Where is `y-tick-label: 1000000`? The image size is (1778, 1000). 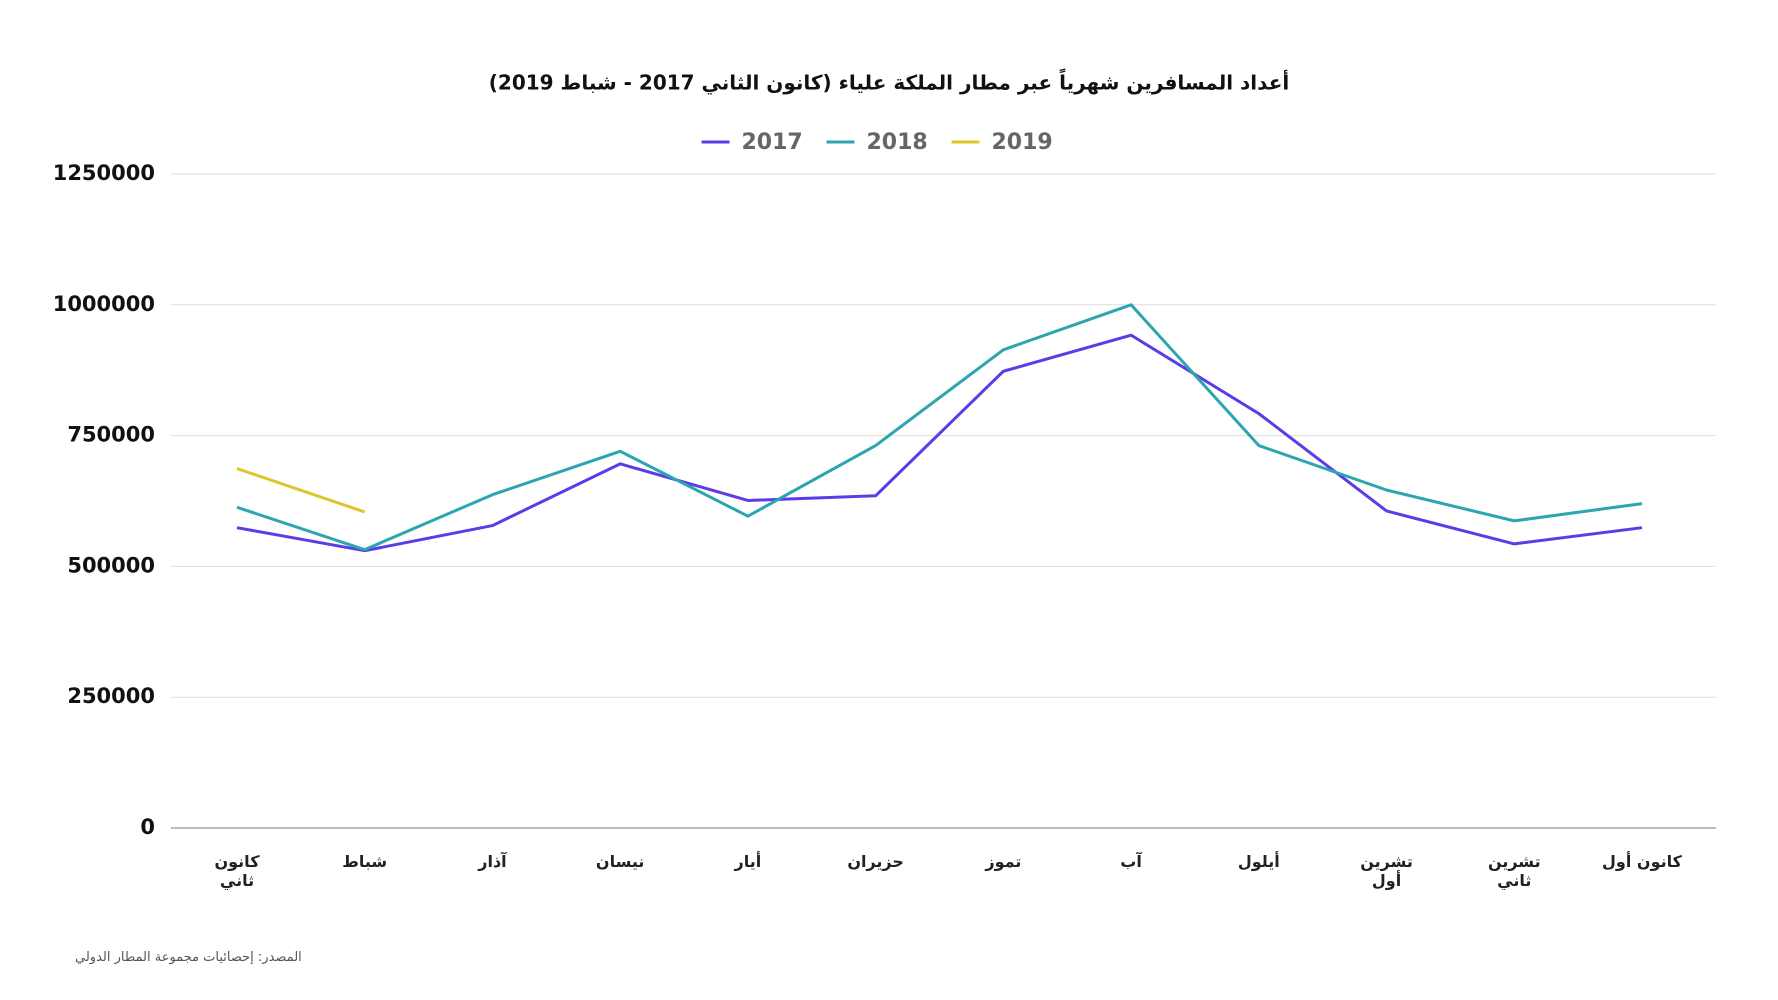 y-tick-label: 1000000 is located at coordinates (104, 304).